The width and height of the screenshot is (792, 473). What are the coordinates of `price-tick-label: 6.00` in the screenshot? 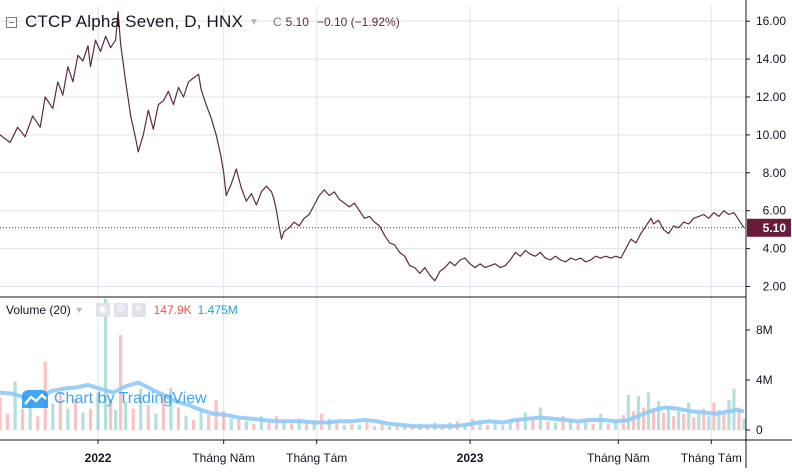 It's located at (775, 211).